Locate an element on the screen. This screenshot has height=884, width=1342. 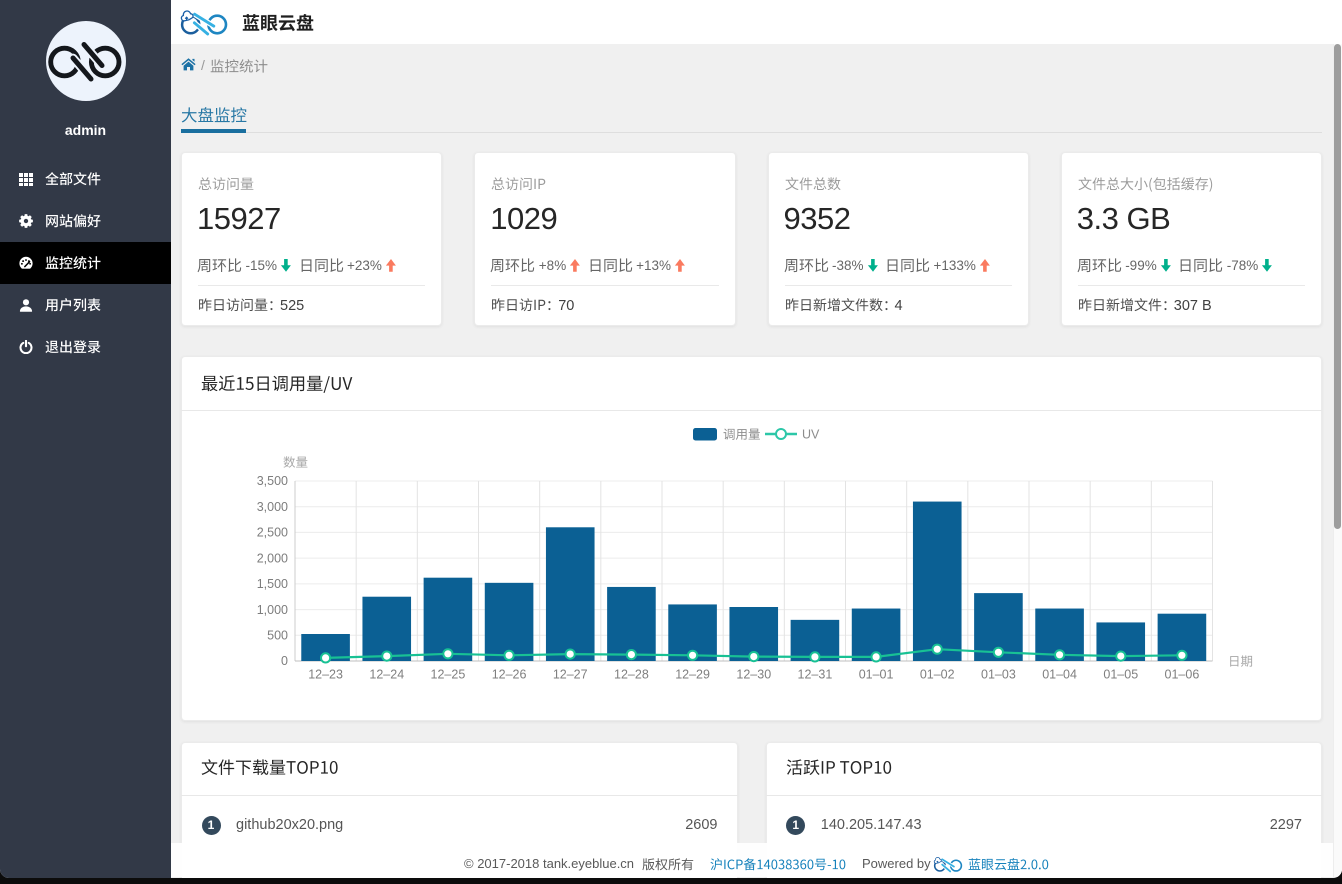
svg-text: 01–01 is located at coordinates (876, 675).